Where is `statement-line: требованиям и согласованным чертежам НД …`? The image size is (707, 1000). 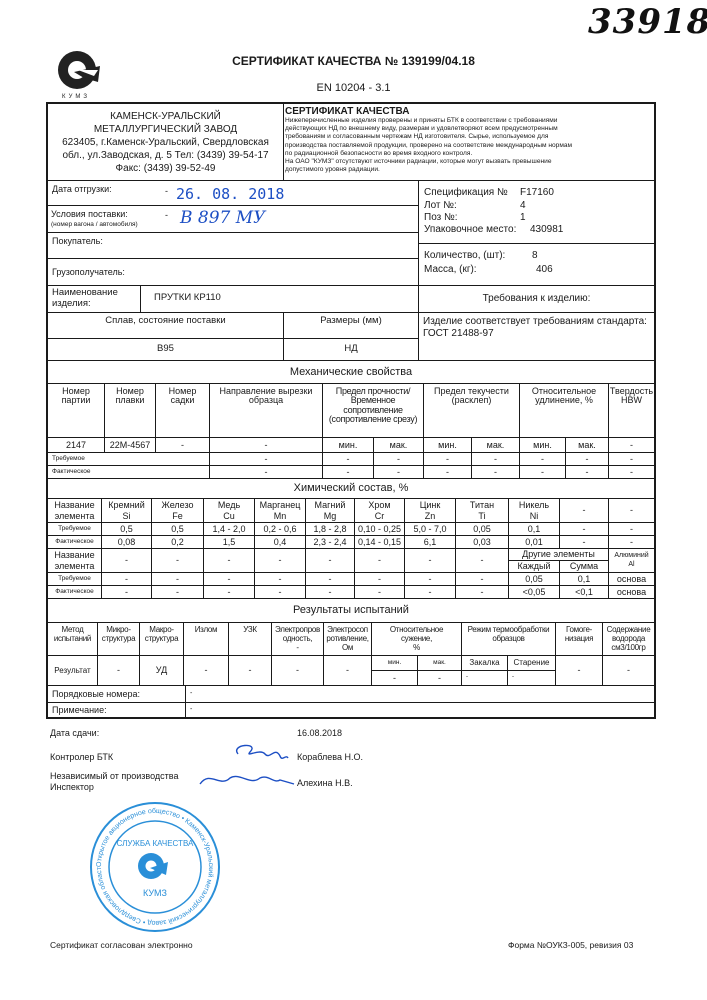 statement-line: требованиям и согласованным чертежам НД … is located at coordinates (417, 137).